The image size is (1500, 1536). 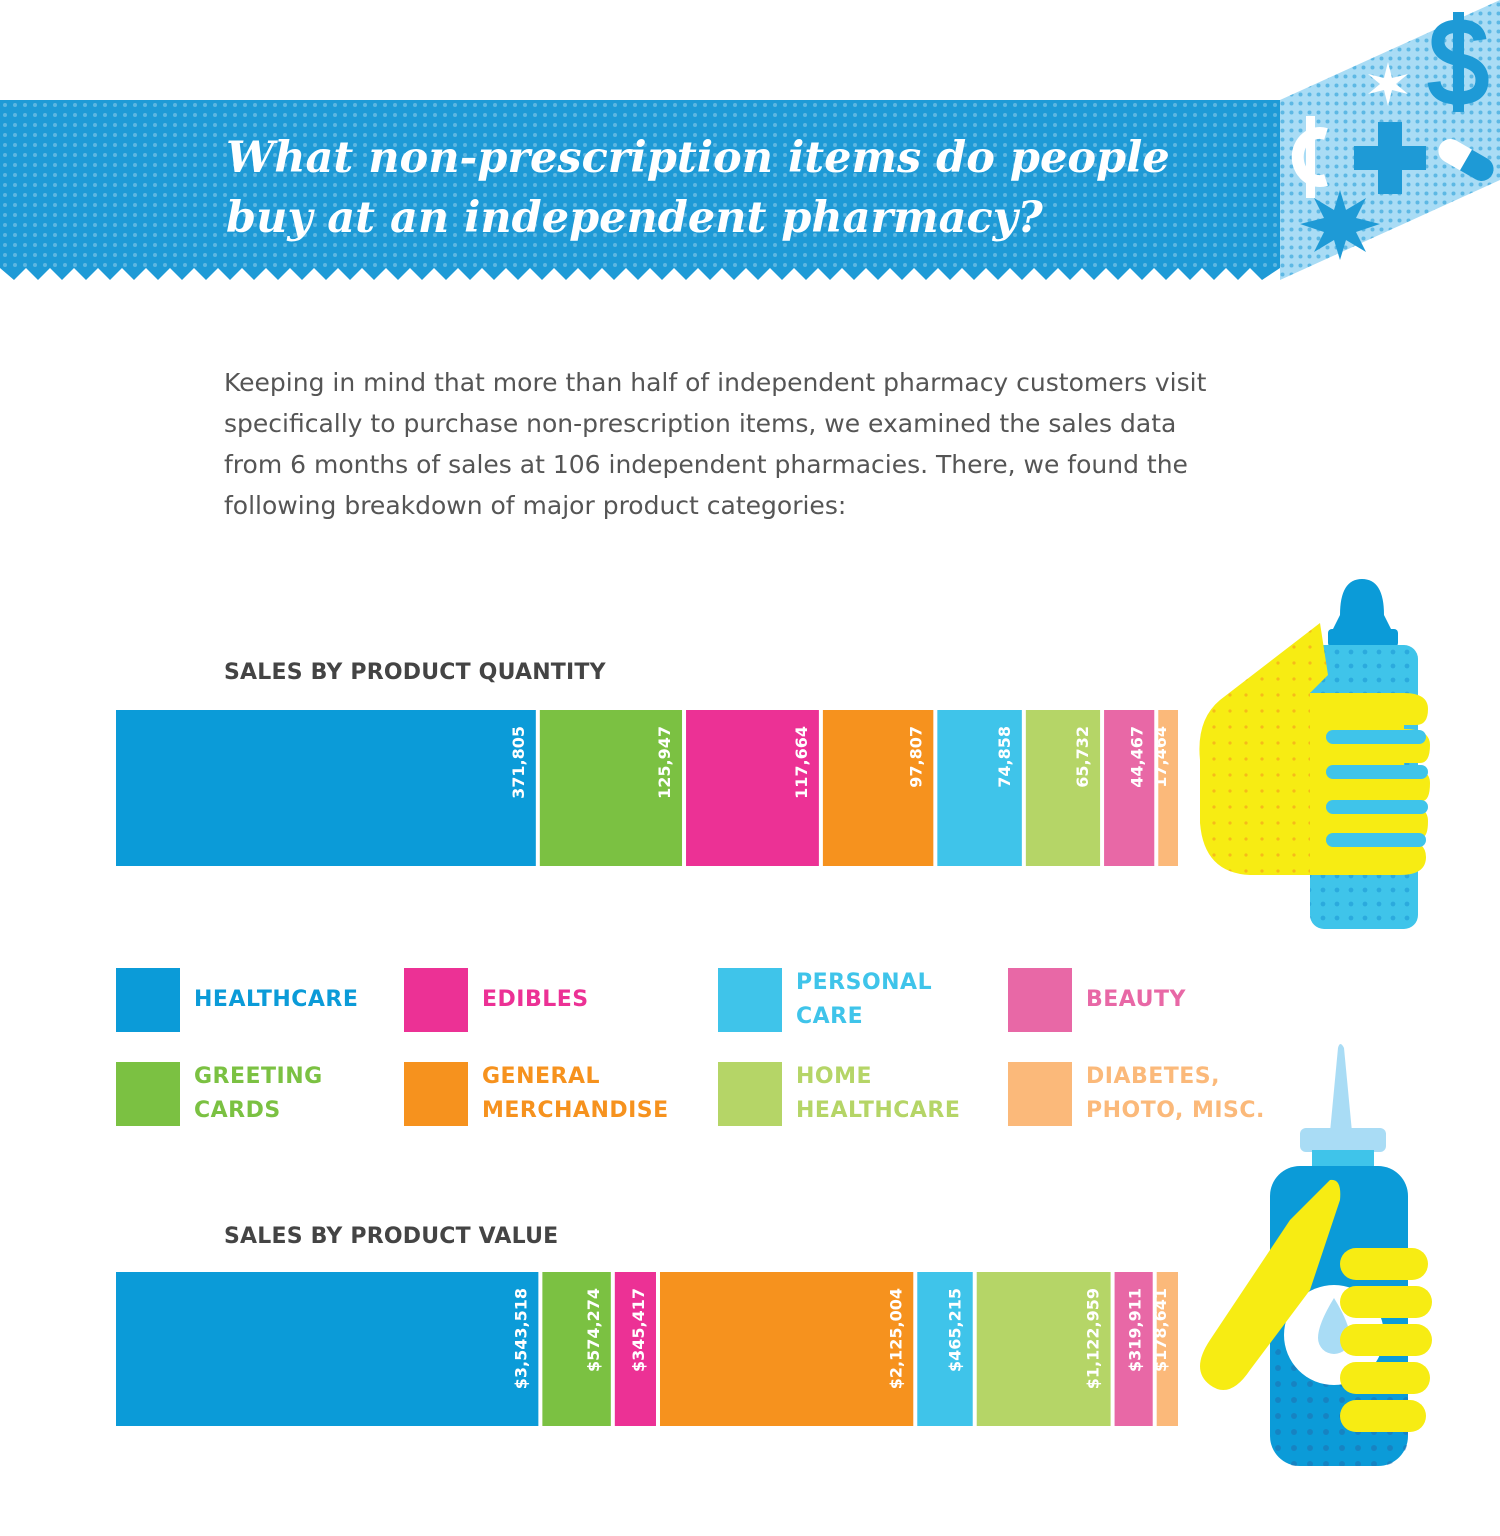 What do you see at coordinates (1160, 757) in the screenshot?
I see `quantity-bar-label-8: 17,464` at bounding box center [1160, 757].